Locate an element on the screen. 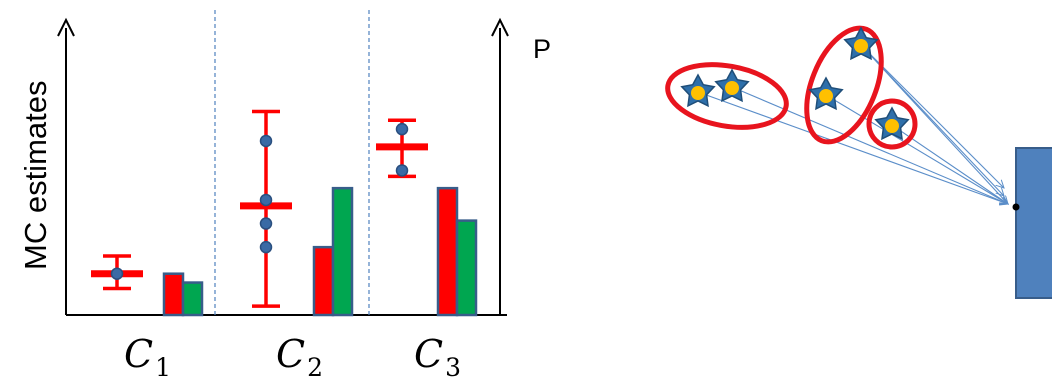 The height and width of the screenshot is (379, 1052). bar-series1-c1 is located at coordinates (173, 294).